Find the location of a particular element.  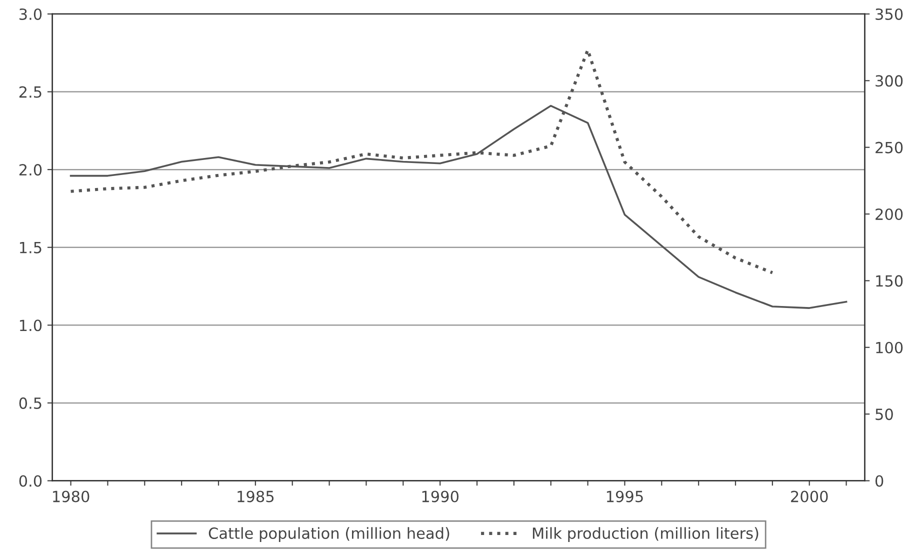

x-tick-label: 2000 is located at coordinates (809, 496).